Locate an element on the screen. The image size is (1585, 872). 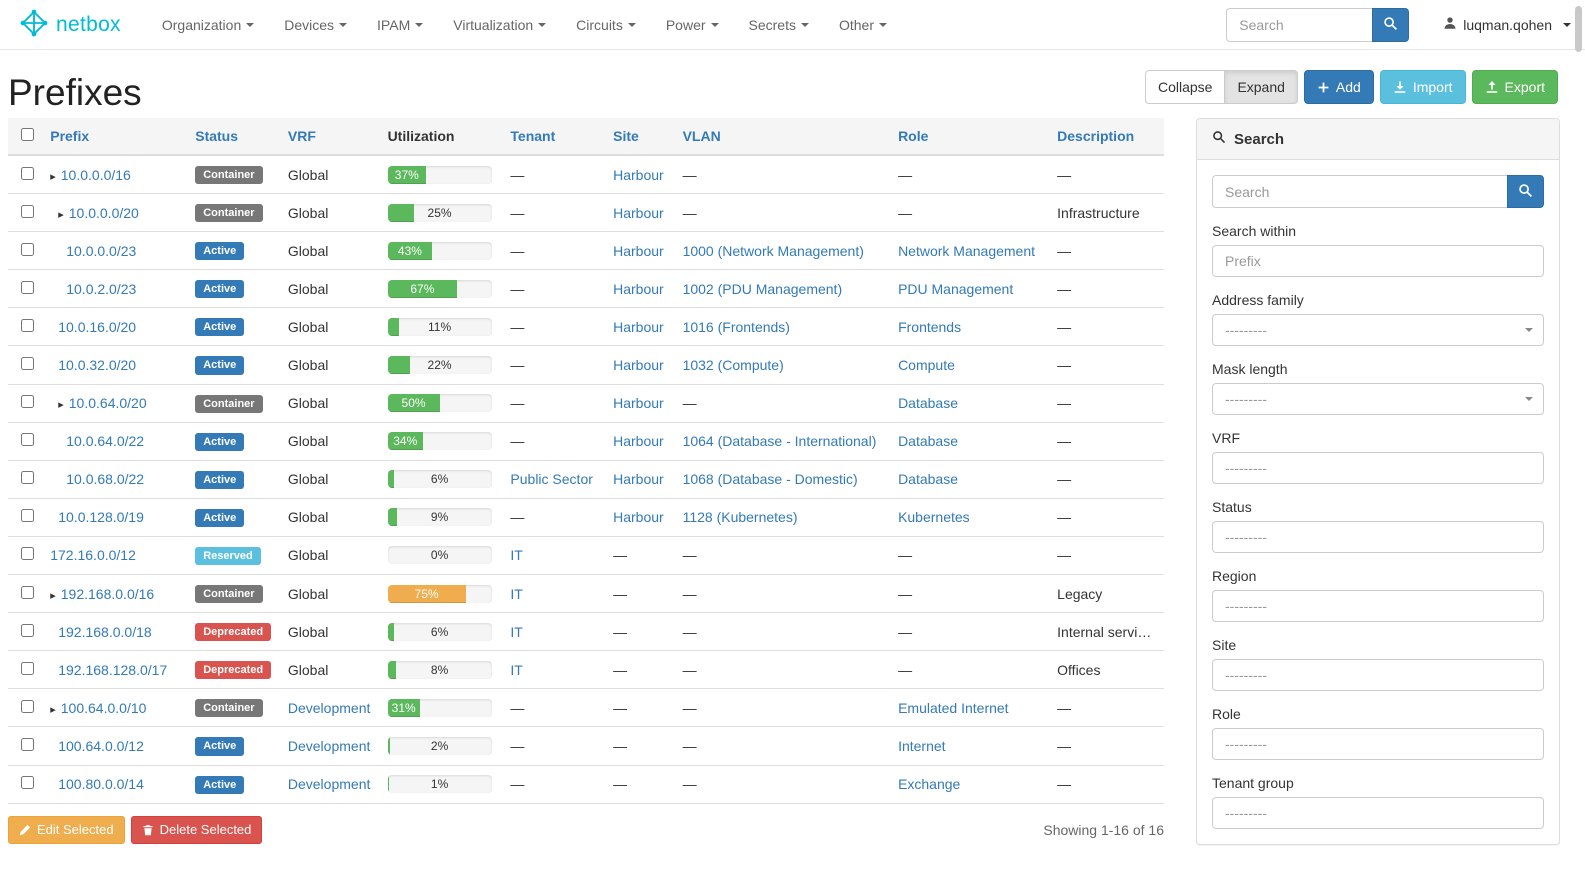
delete-selected-button: Delete Selected is located at coordinates (196, 830).